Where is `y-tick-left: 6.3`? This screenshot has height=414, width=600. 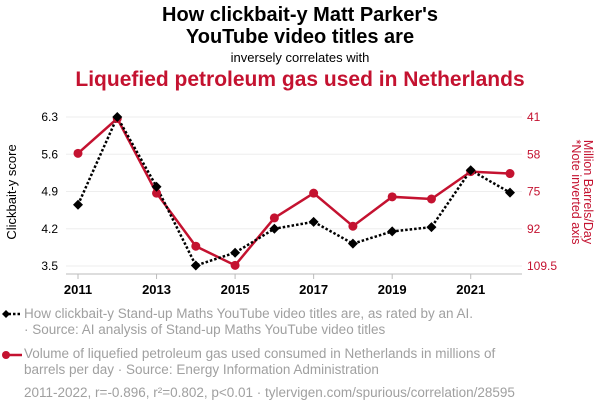
y-tick-left: 6.3 is located at coordinates (49, 117).